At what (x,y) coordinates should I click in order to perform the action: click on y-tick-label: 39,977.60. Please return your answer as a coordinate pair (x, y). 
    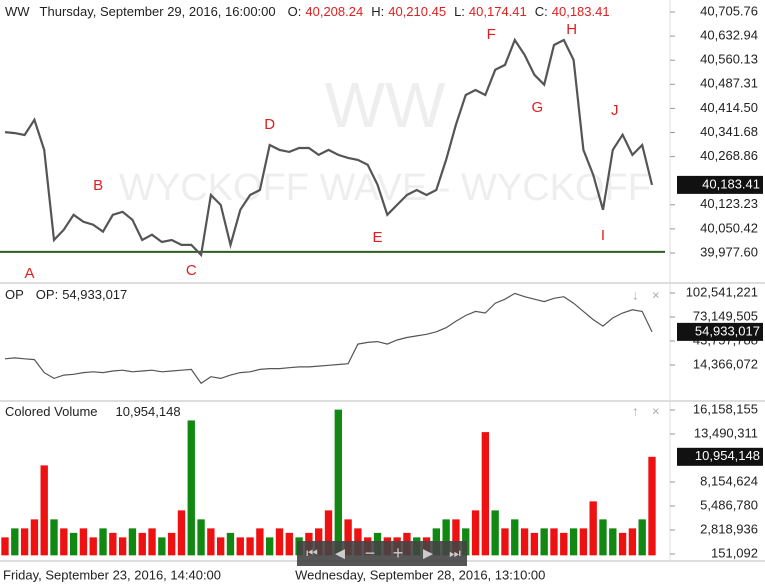
    Looking at the image, I should click on (729, 251).